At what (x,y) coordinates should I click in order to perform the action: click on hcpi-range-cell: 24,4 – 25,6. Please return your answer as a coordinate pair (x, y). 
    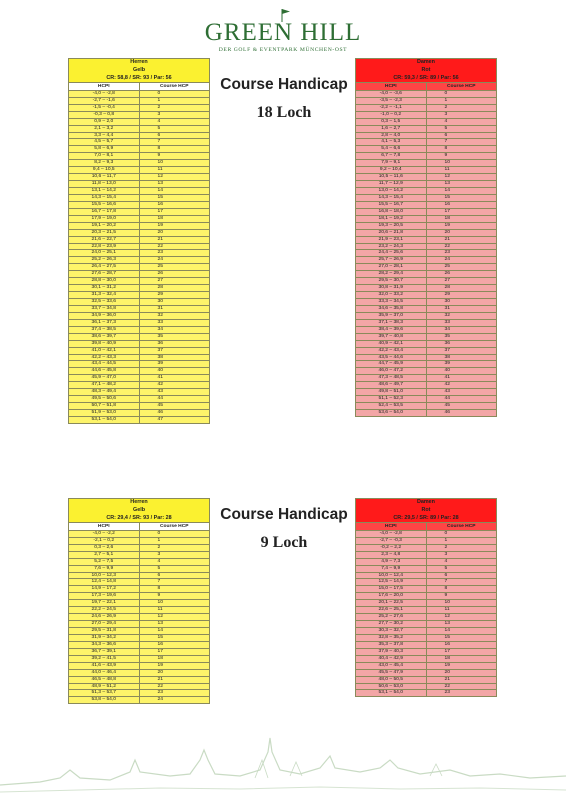
    Looking at the image, I should click on (391, 253).